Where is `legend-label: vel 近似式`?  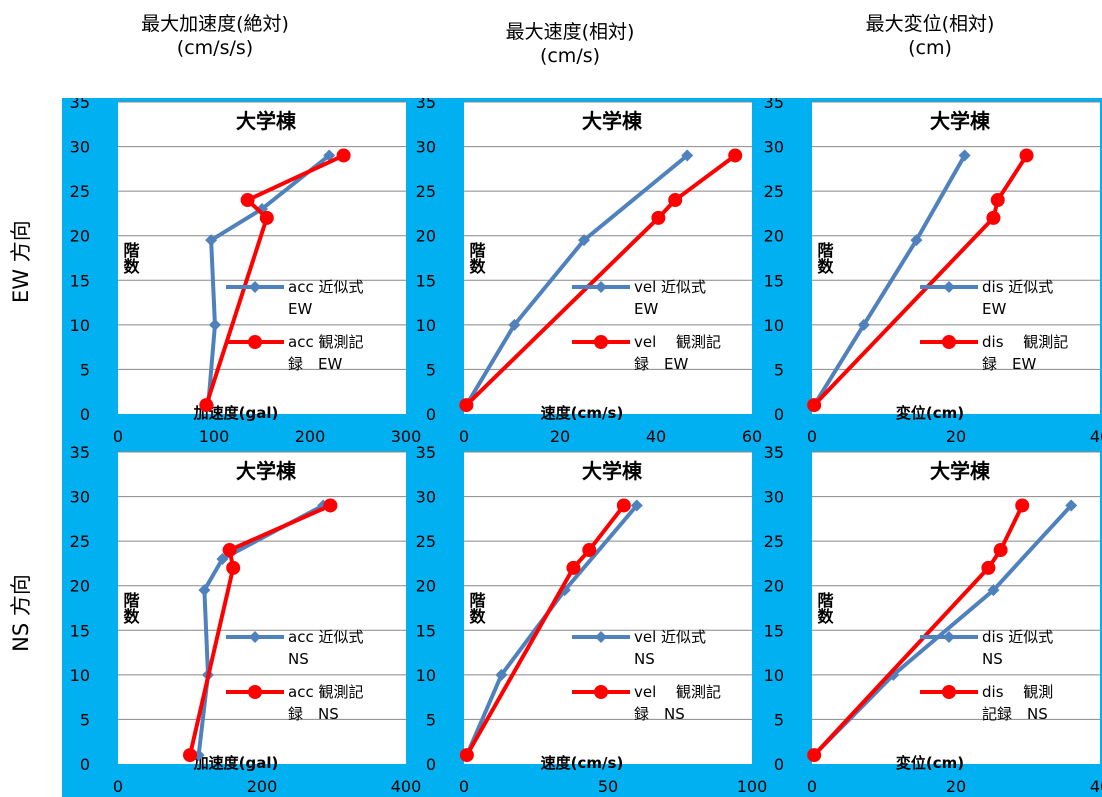
legend-label: vel 近似式 is located at coordinates (670, 637).